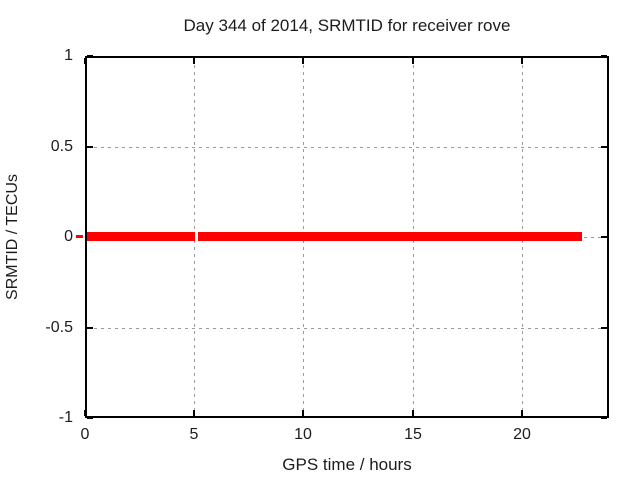 The width and height of the screenshot is (640, 480). Describe the element at coordinates (59, 327) in the screenshot. I see `y-tick-label: -0.5` at that location.